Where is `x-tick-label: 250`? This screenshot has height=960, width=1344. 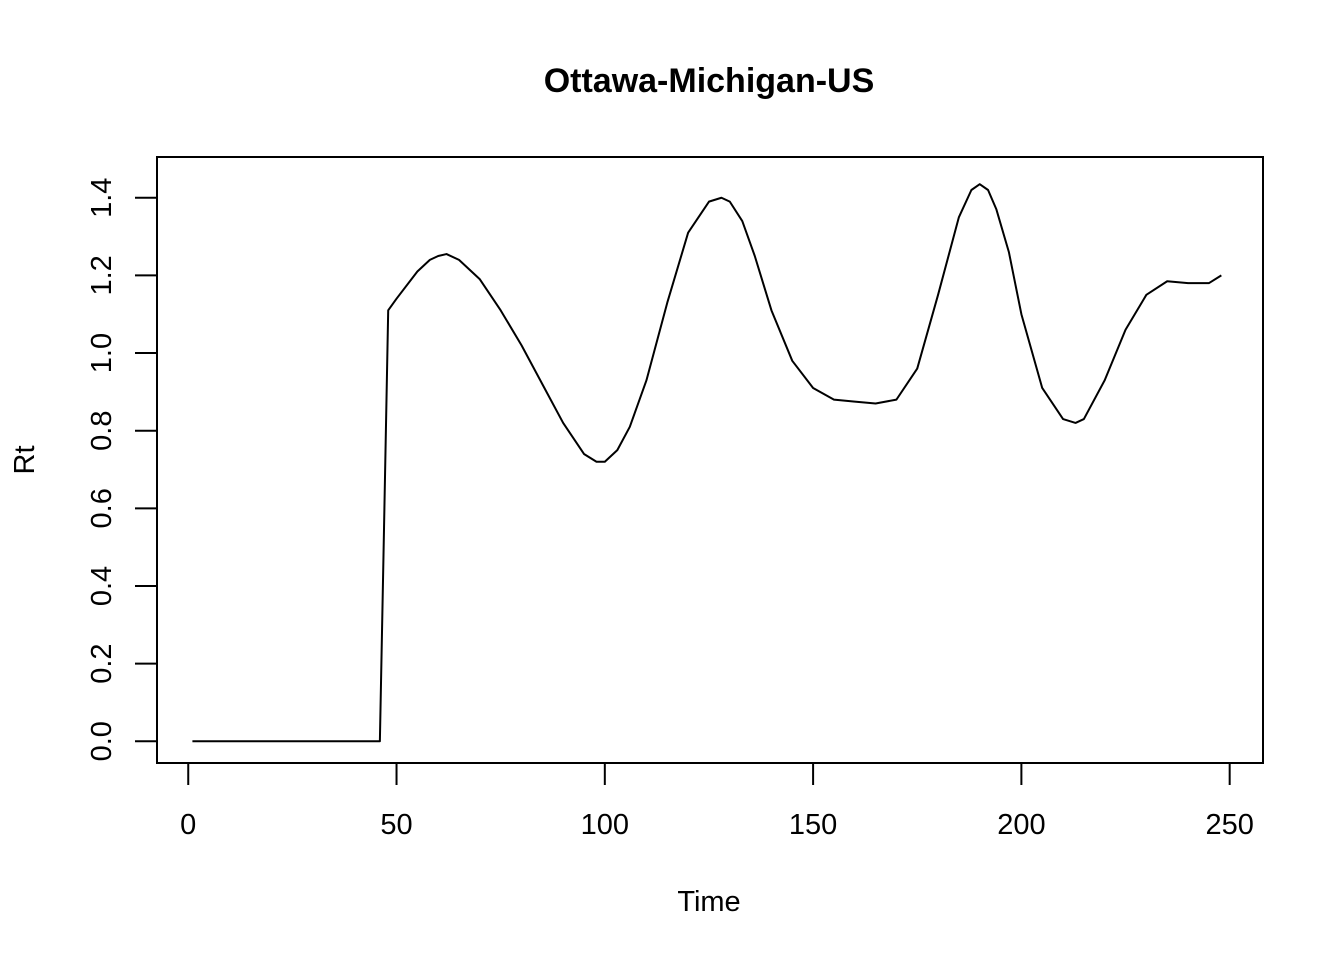 x-tick-label: 250 is located at coordinates (1229, 825).